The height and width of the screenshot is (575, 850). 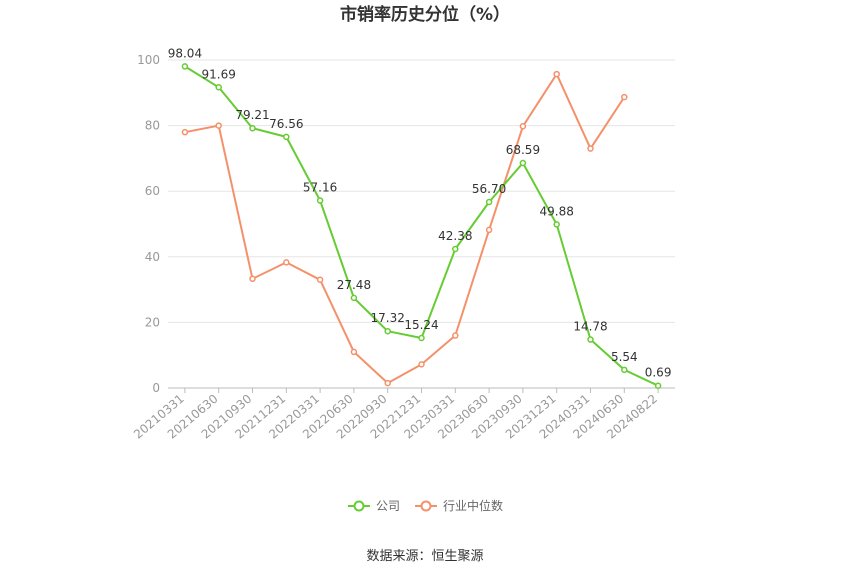 I want to click on data-label: 42.38, so click(x=455, y=236).